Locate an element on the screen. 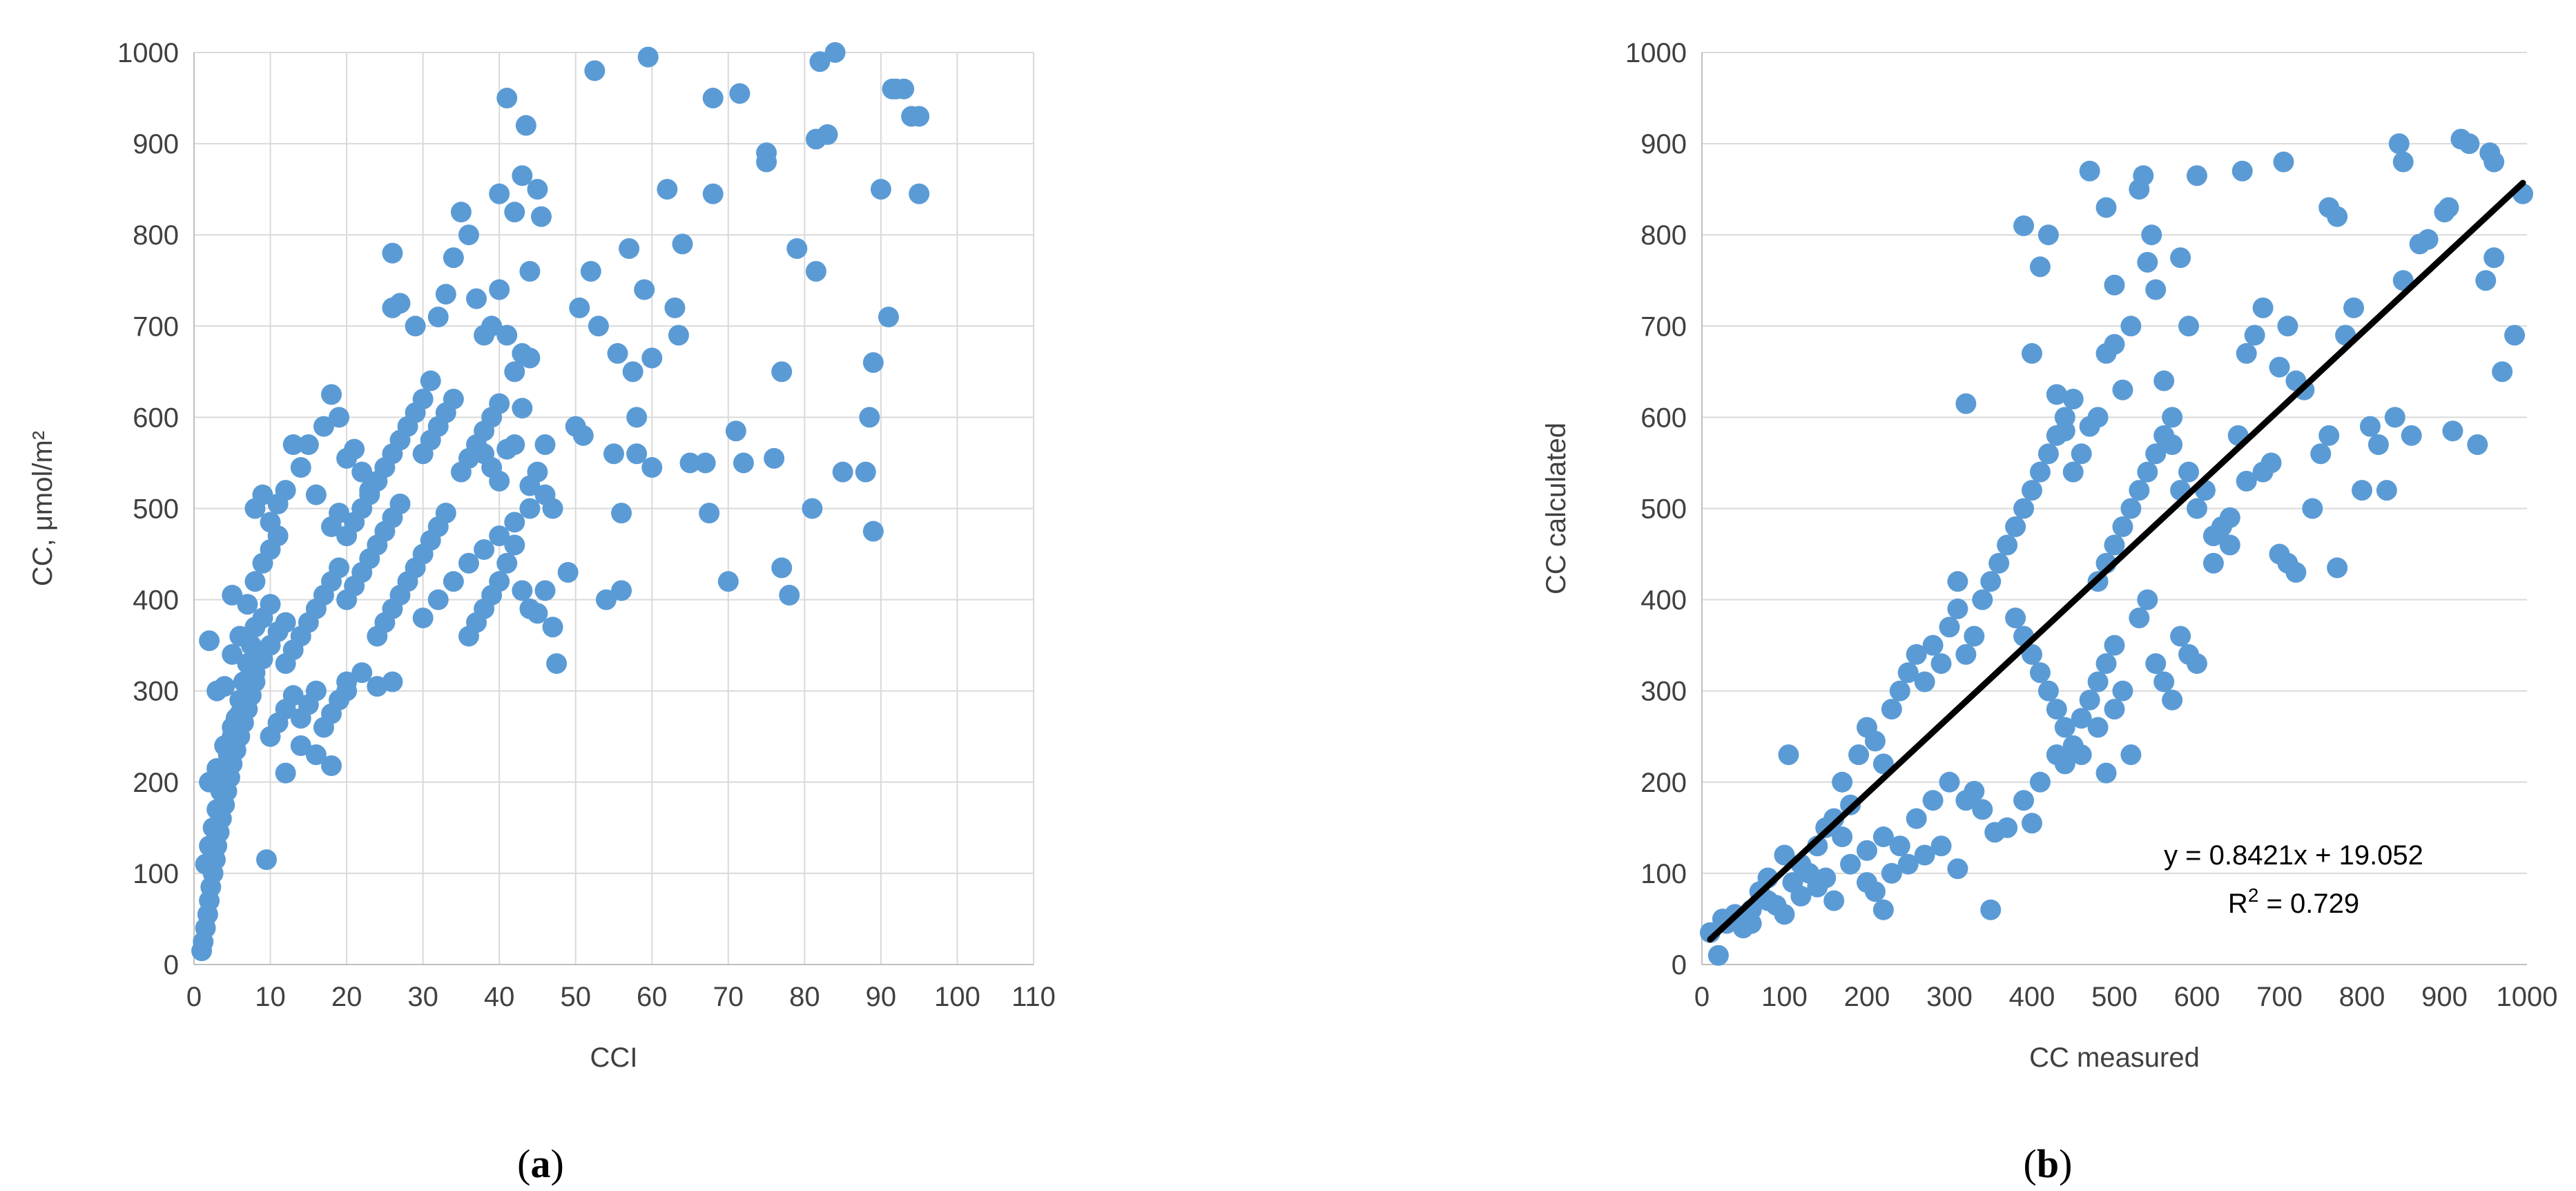 Image resolution: width=2576 pixels, height=1191 pixels. chart-b-r-squared-value: = 0.729 is located at coordinates (2309, 904).